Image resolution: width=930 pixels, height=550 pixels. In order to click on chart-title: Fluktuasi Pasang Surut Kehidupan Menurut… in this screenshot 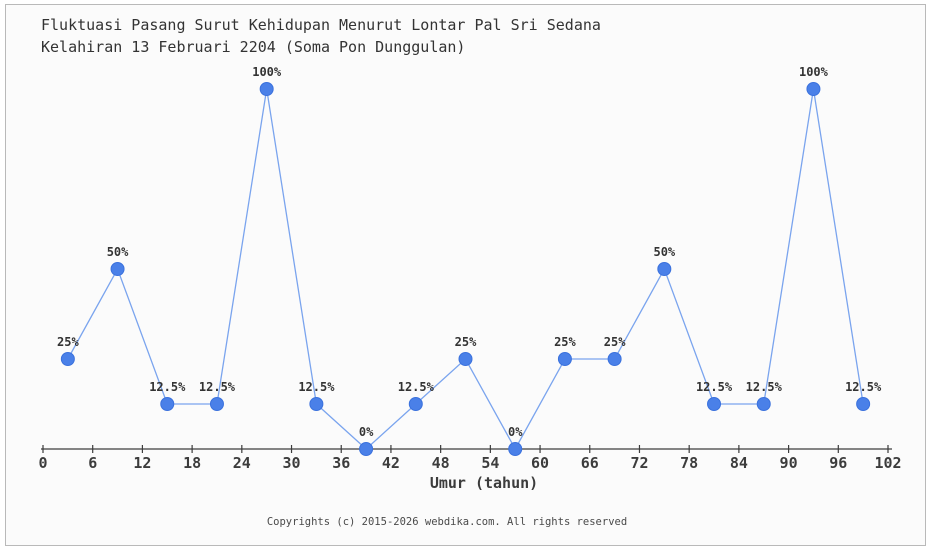, I will do `click(321, 36)`.